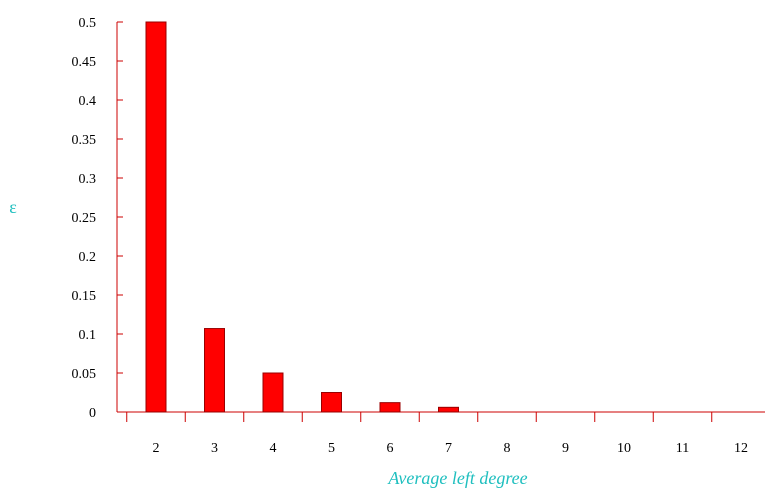 Image resolution: width=767 pixels, height=489 pixels. Describe the element at coordinates (214, 448) in the screenshot. I see `x-tick-label: 3` at that location.